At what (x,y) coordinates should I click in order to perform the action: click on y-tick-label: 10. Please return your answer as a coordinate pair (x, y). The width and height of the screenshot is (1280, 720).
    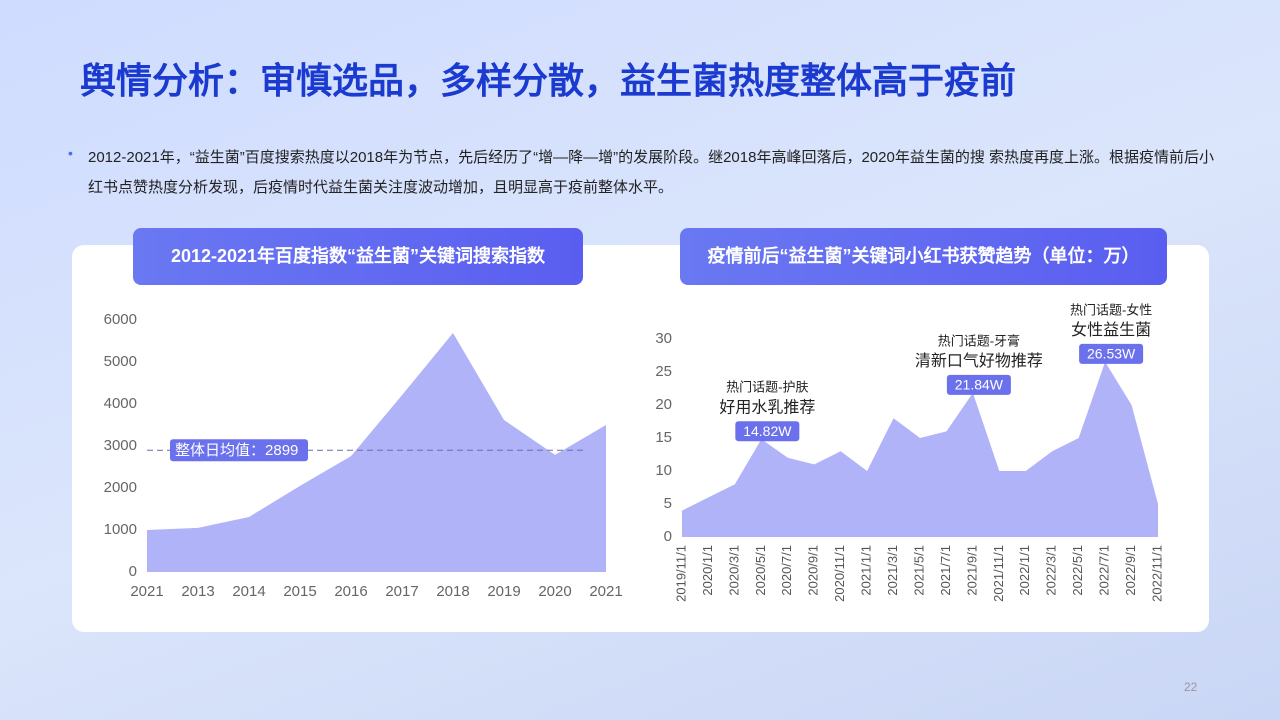
    Looking at the image, I should click on (663, 470).